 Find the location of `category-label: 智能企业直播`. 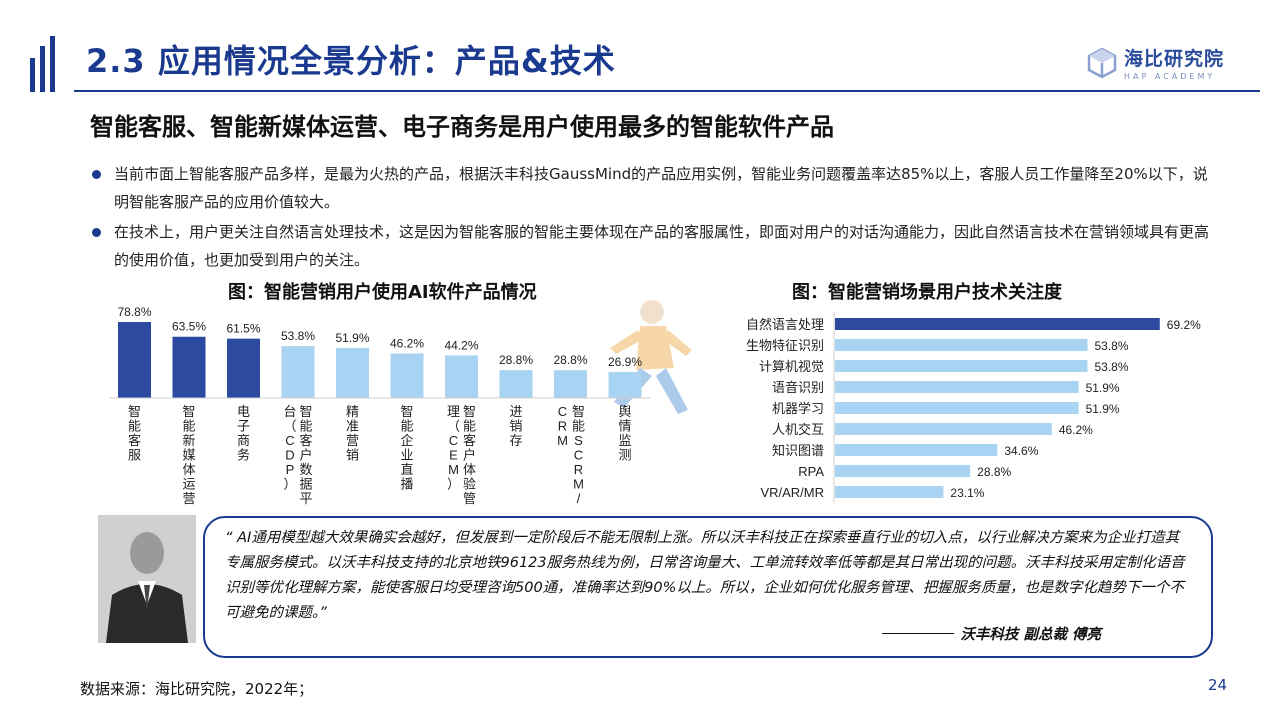

category-label: 智能企业直播 is located at coordinates (406, 448).